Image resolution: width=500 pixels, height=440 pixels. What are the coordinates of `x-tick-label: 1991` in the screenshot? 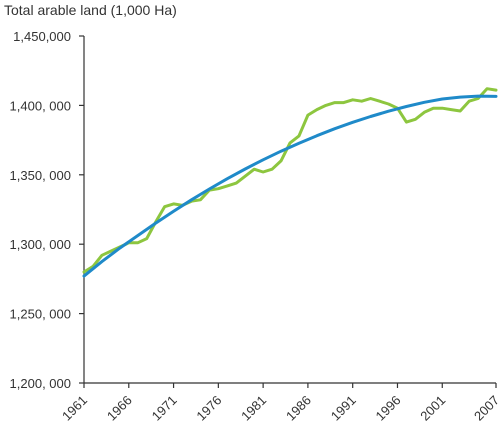 It's located at (343, 408).